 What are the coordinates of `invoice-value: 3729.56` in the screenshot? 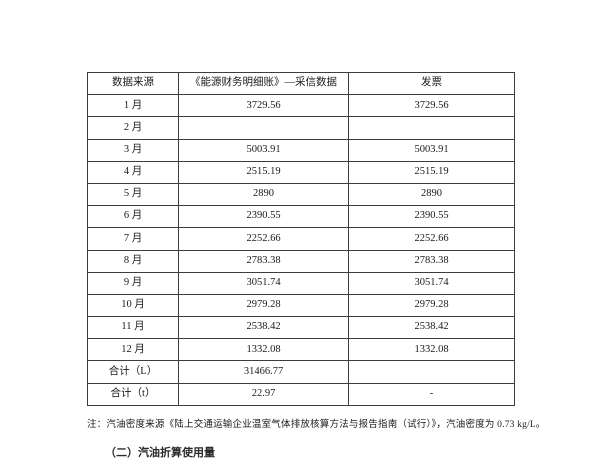 It's located at (431, 106).